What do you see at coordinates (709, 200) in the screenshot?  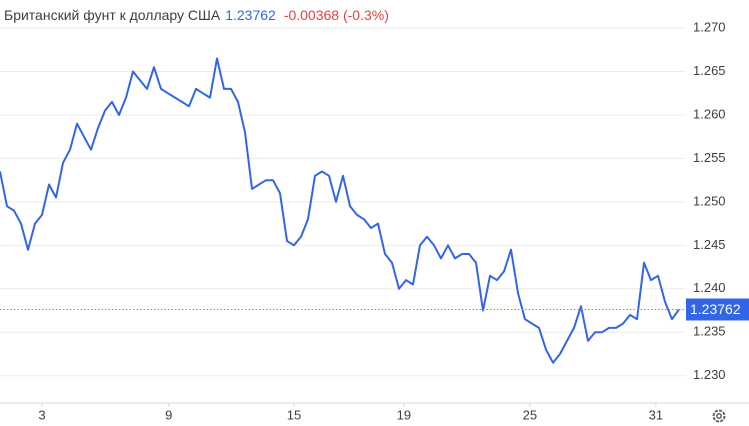 I see `y-tick-label: 1.250` at bounding box center [709, 200].